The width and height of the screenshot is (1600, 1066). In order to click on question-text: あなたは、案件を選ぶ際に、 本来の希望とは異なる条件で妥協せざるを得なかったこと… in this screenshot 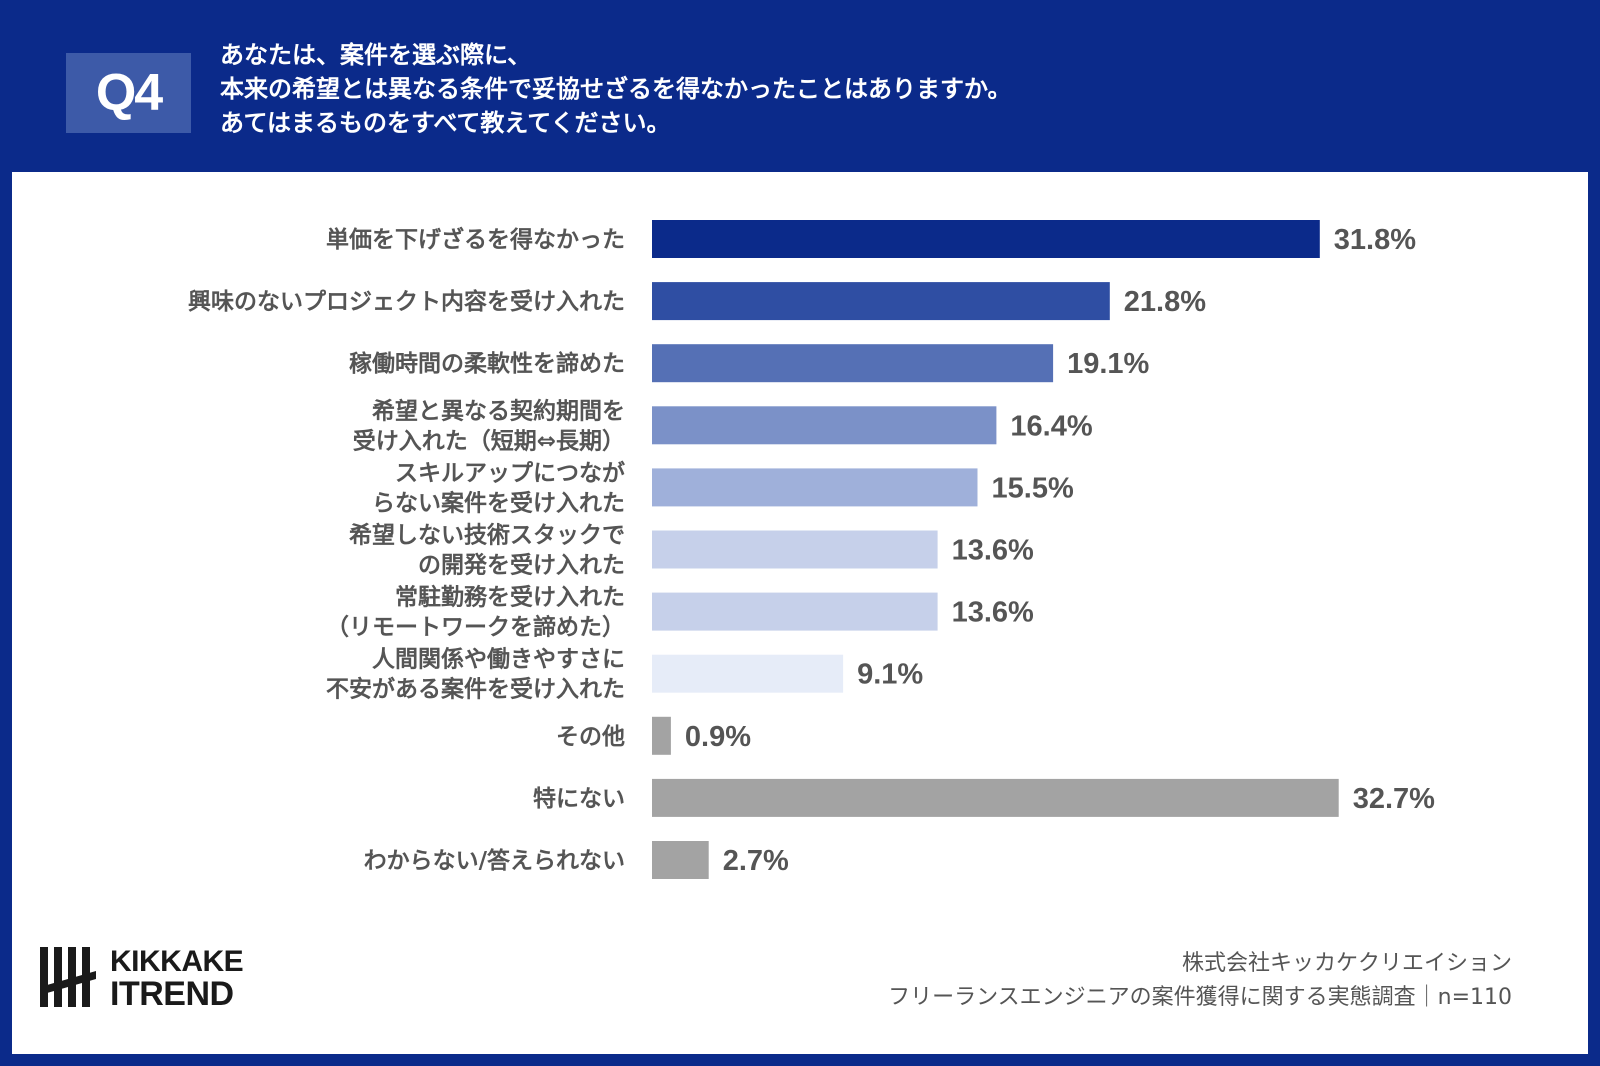, I will do `click(890, 89)`.